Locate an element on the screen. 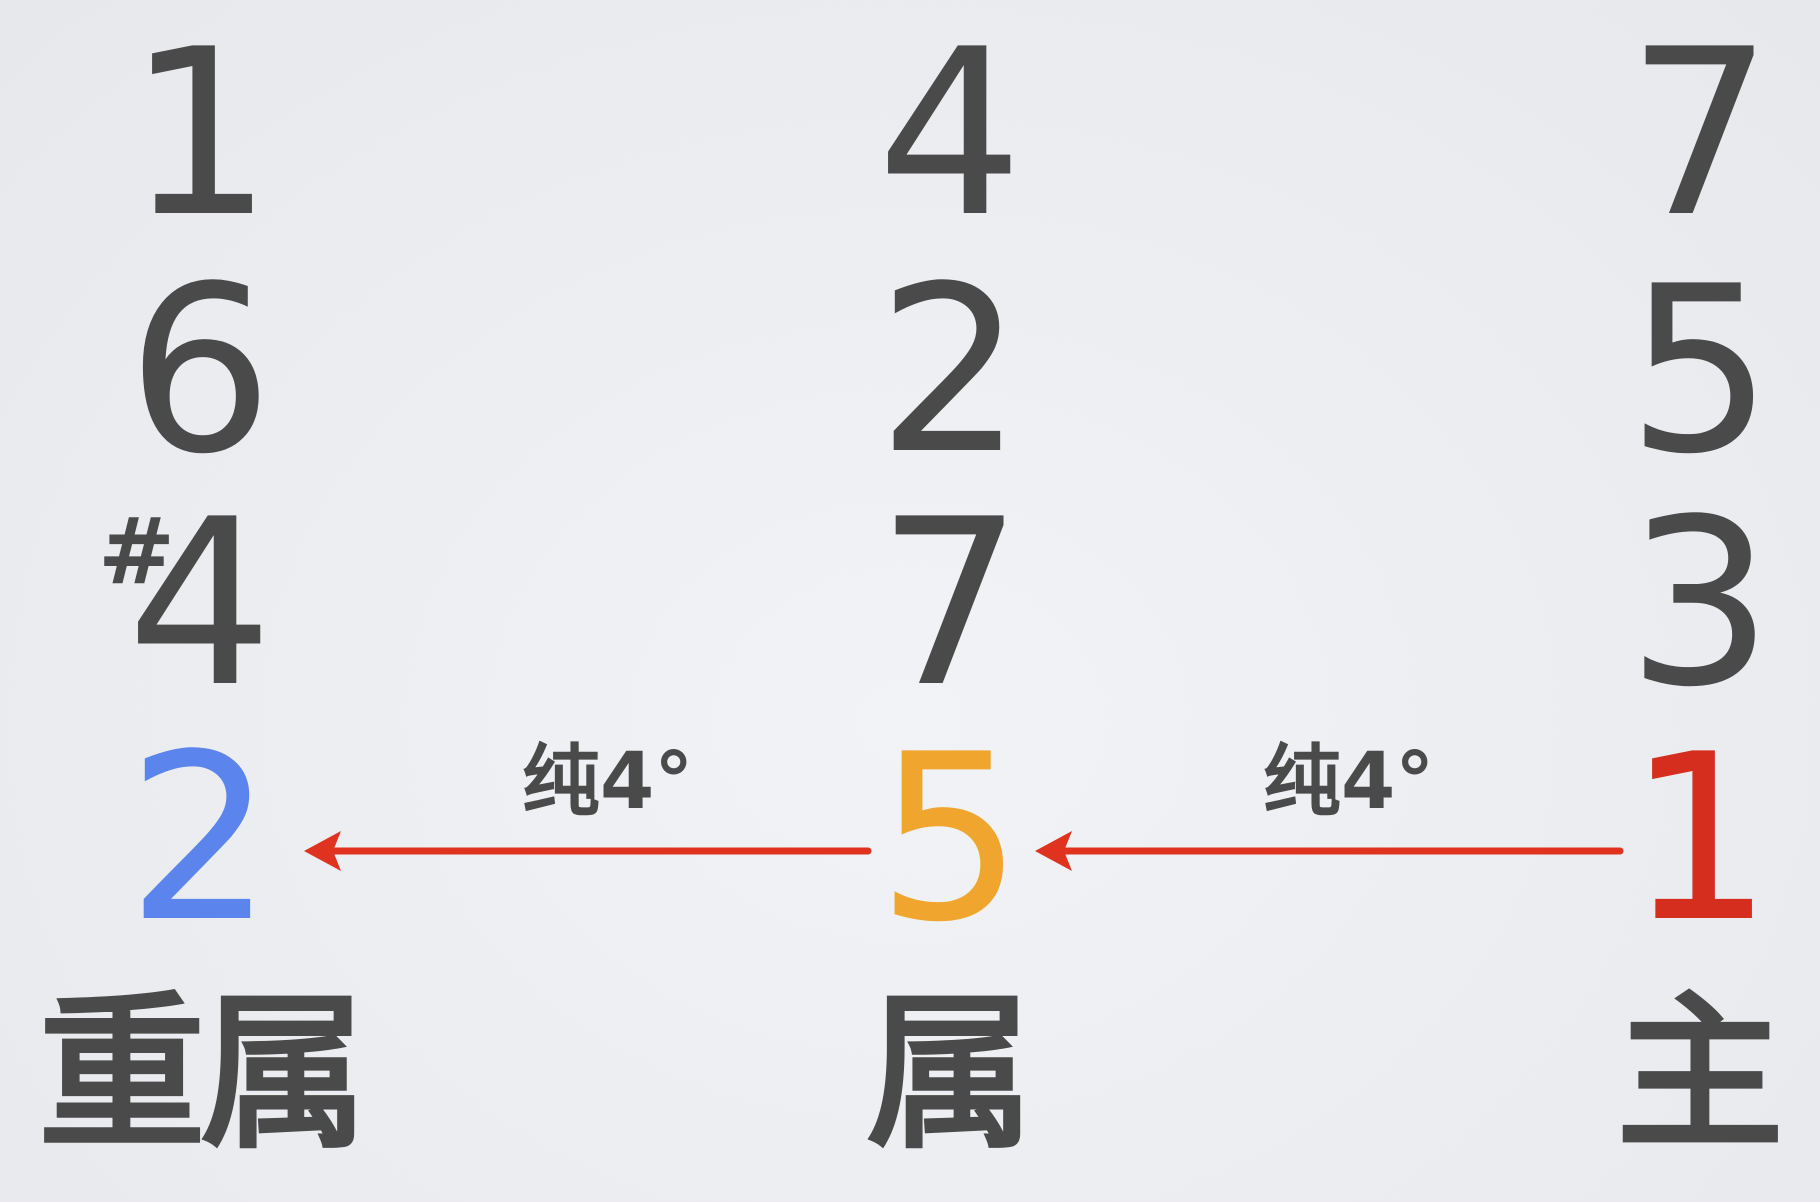 Image resolution: width=1820 pixels, height=1202 pixels. interval-label-middle-to-left: 纯4° is located at coordinates (608, 782).